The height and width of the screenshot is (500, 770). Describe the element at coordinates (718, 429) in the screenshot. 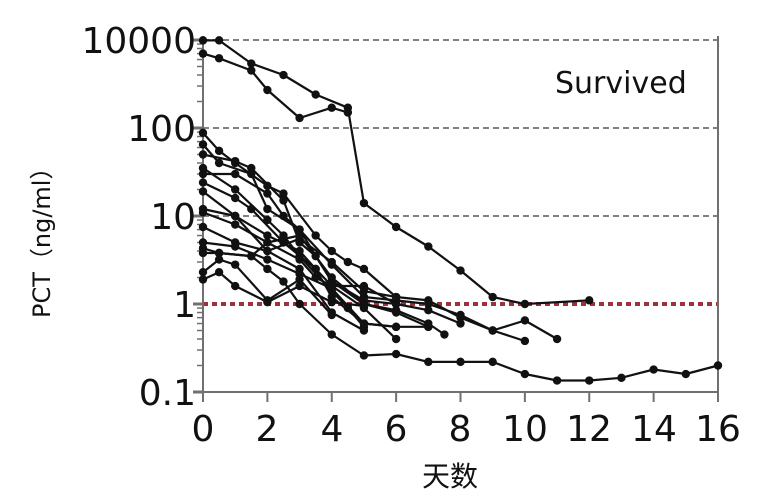

I see `x-tick-16: 16` at that location.